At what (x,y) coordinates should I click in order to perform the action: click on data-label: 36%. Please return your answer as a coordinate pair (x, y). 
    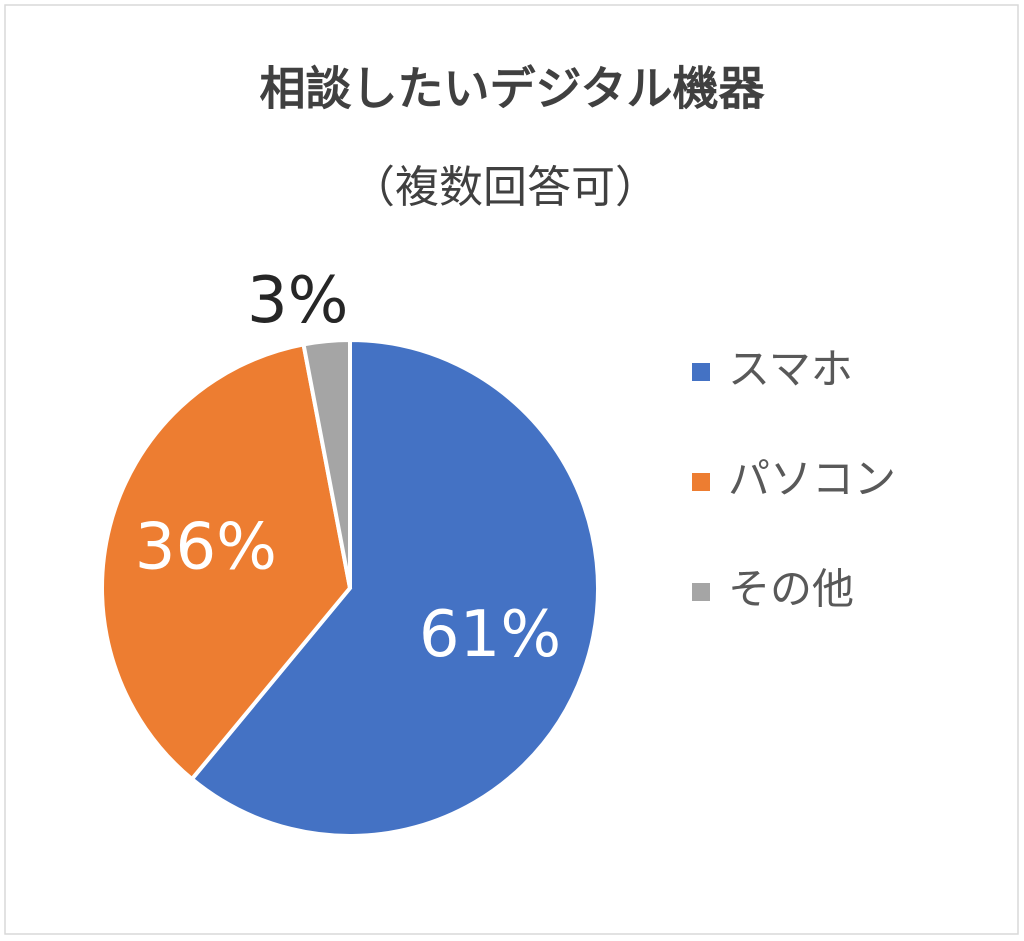
    Looking at the image, I should click on (206, 548).